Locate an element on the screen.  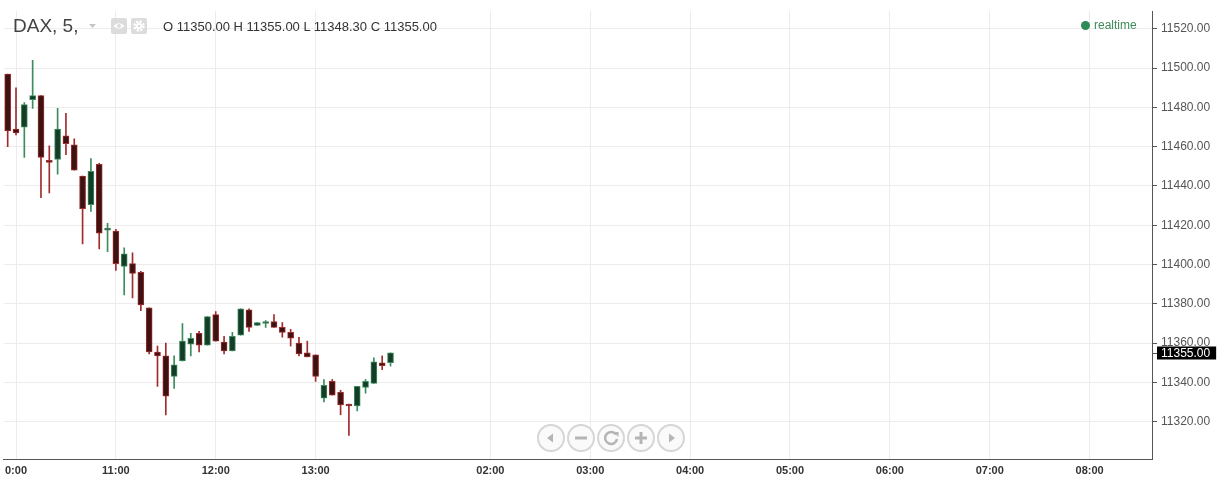
candlestick is located at coordinates (49, 169).